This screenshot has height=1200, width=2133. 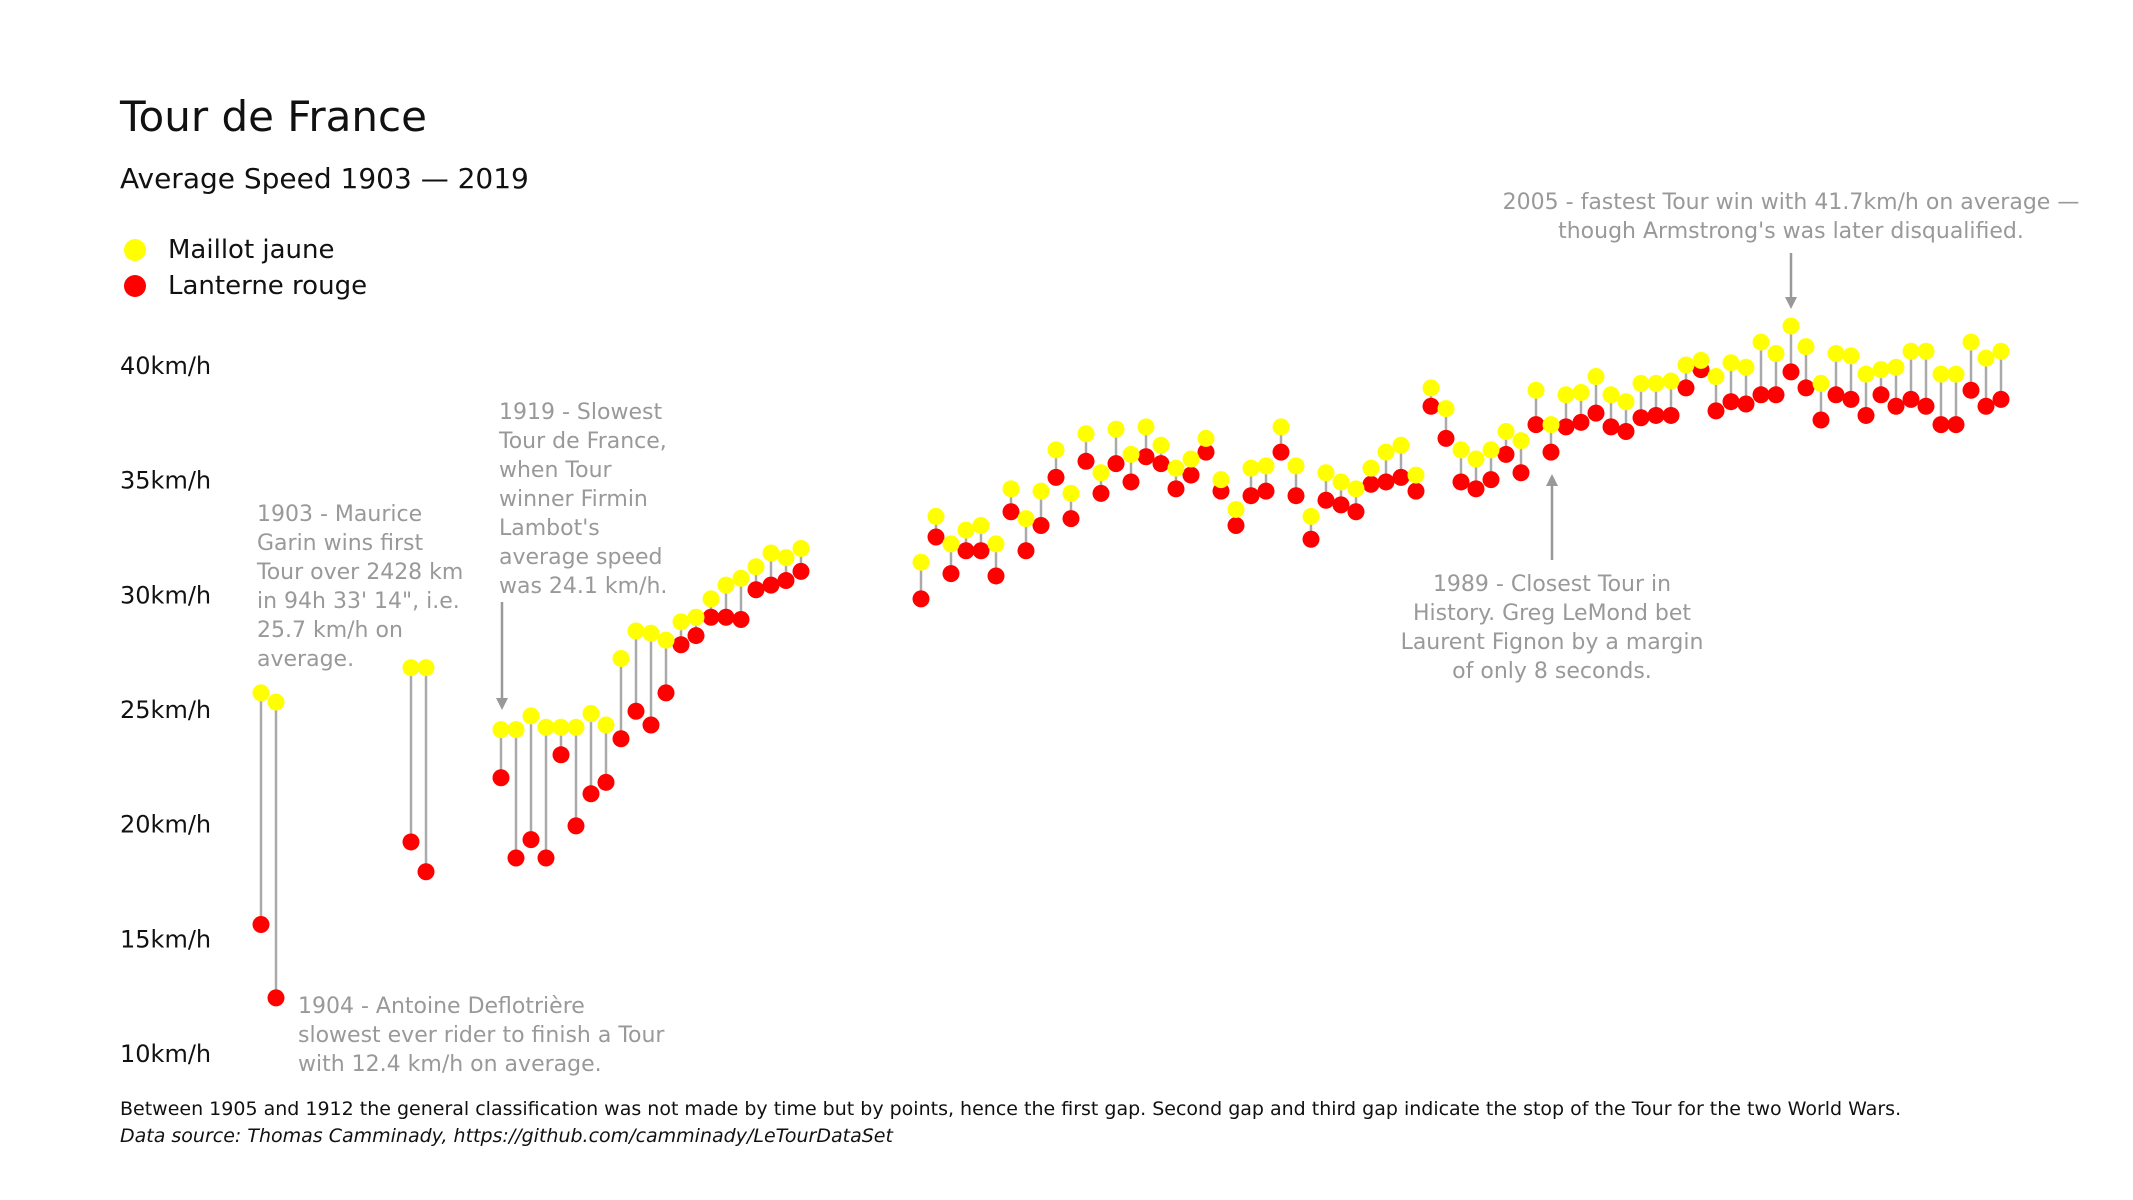 What do you see at coordinates (135, 250) in the screenshot?
I see `legend-swatch-yellow` at bounding box center [135, 250].